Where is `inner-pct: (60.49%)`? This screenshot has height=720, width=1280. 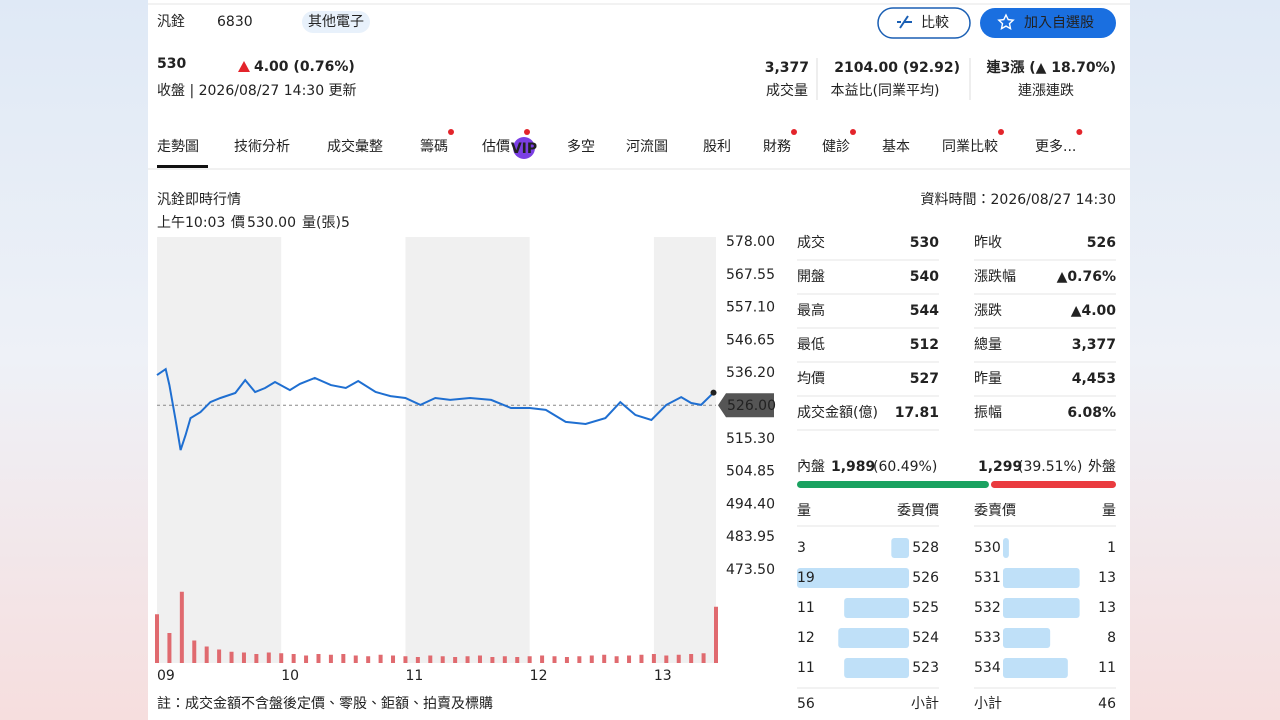
inner-pct: (60.49%) is located at coordinates (905, 467).